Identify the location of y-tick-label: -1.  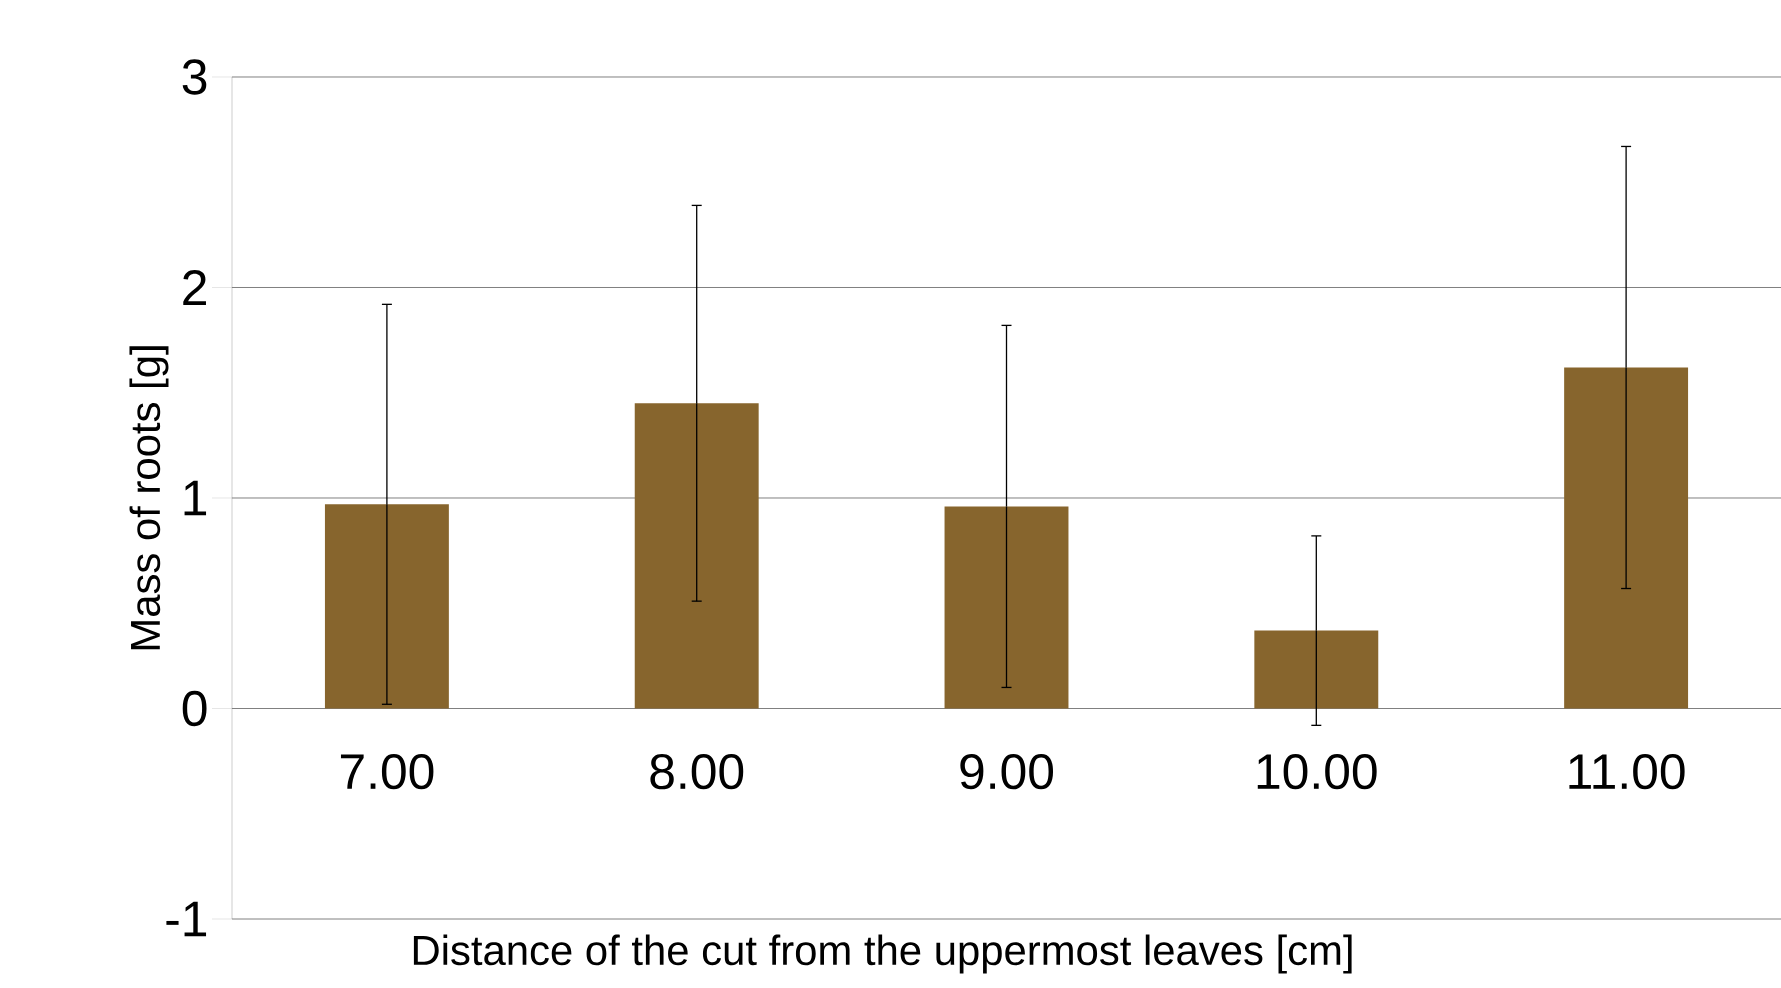
(186, 919).